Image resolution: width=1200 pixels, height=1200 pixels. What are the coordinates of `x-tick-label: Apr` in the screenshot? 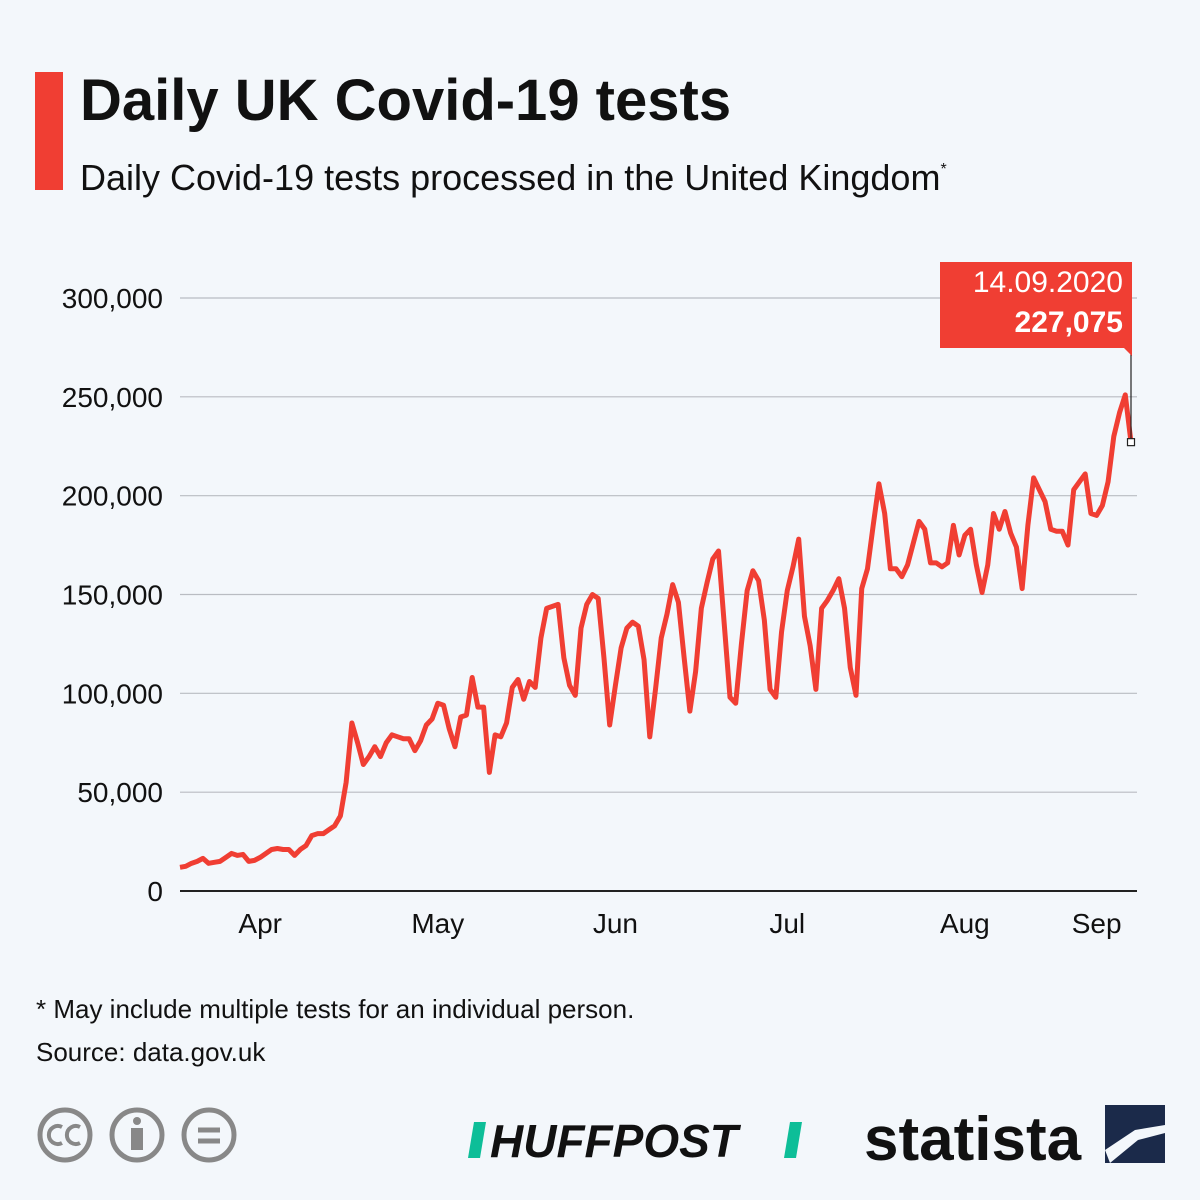 It's located at (260, 923).